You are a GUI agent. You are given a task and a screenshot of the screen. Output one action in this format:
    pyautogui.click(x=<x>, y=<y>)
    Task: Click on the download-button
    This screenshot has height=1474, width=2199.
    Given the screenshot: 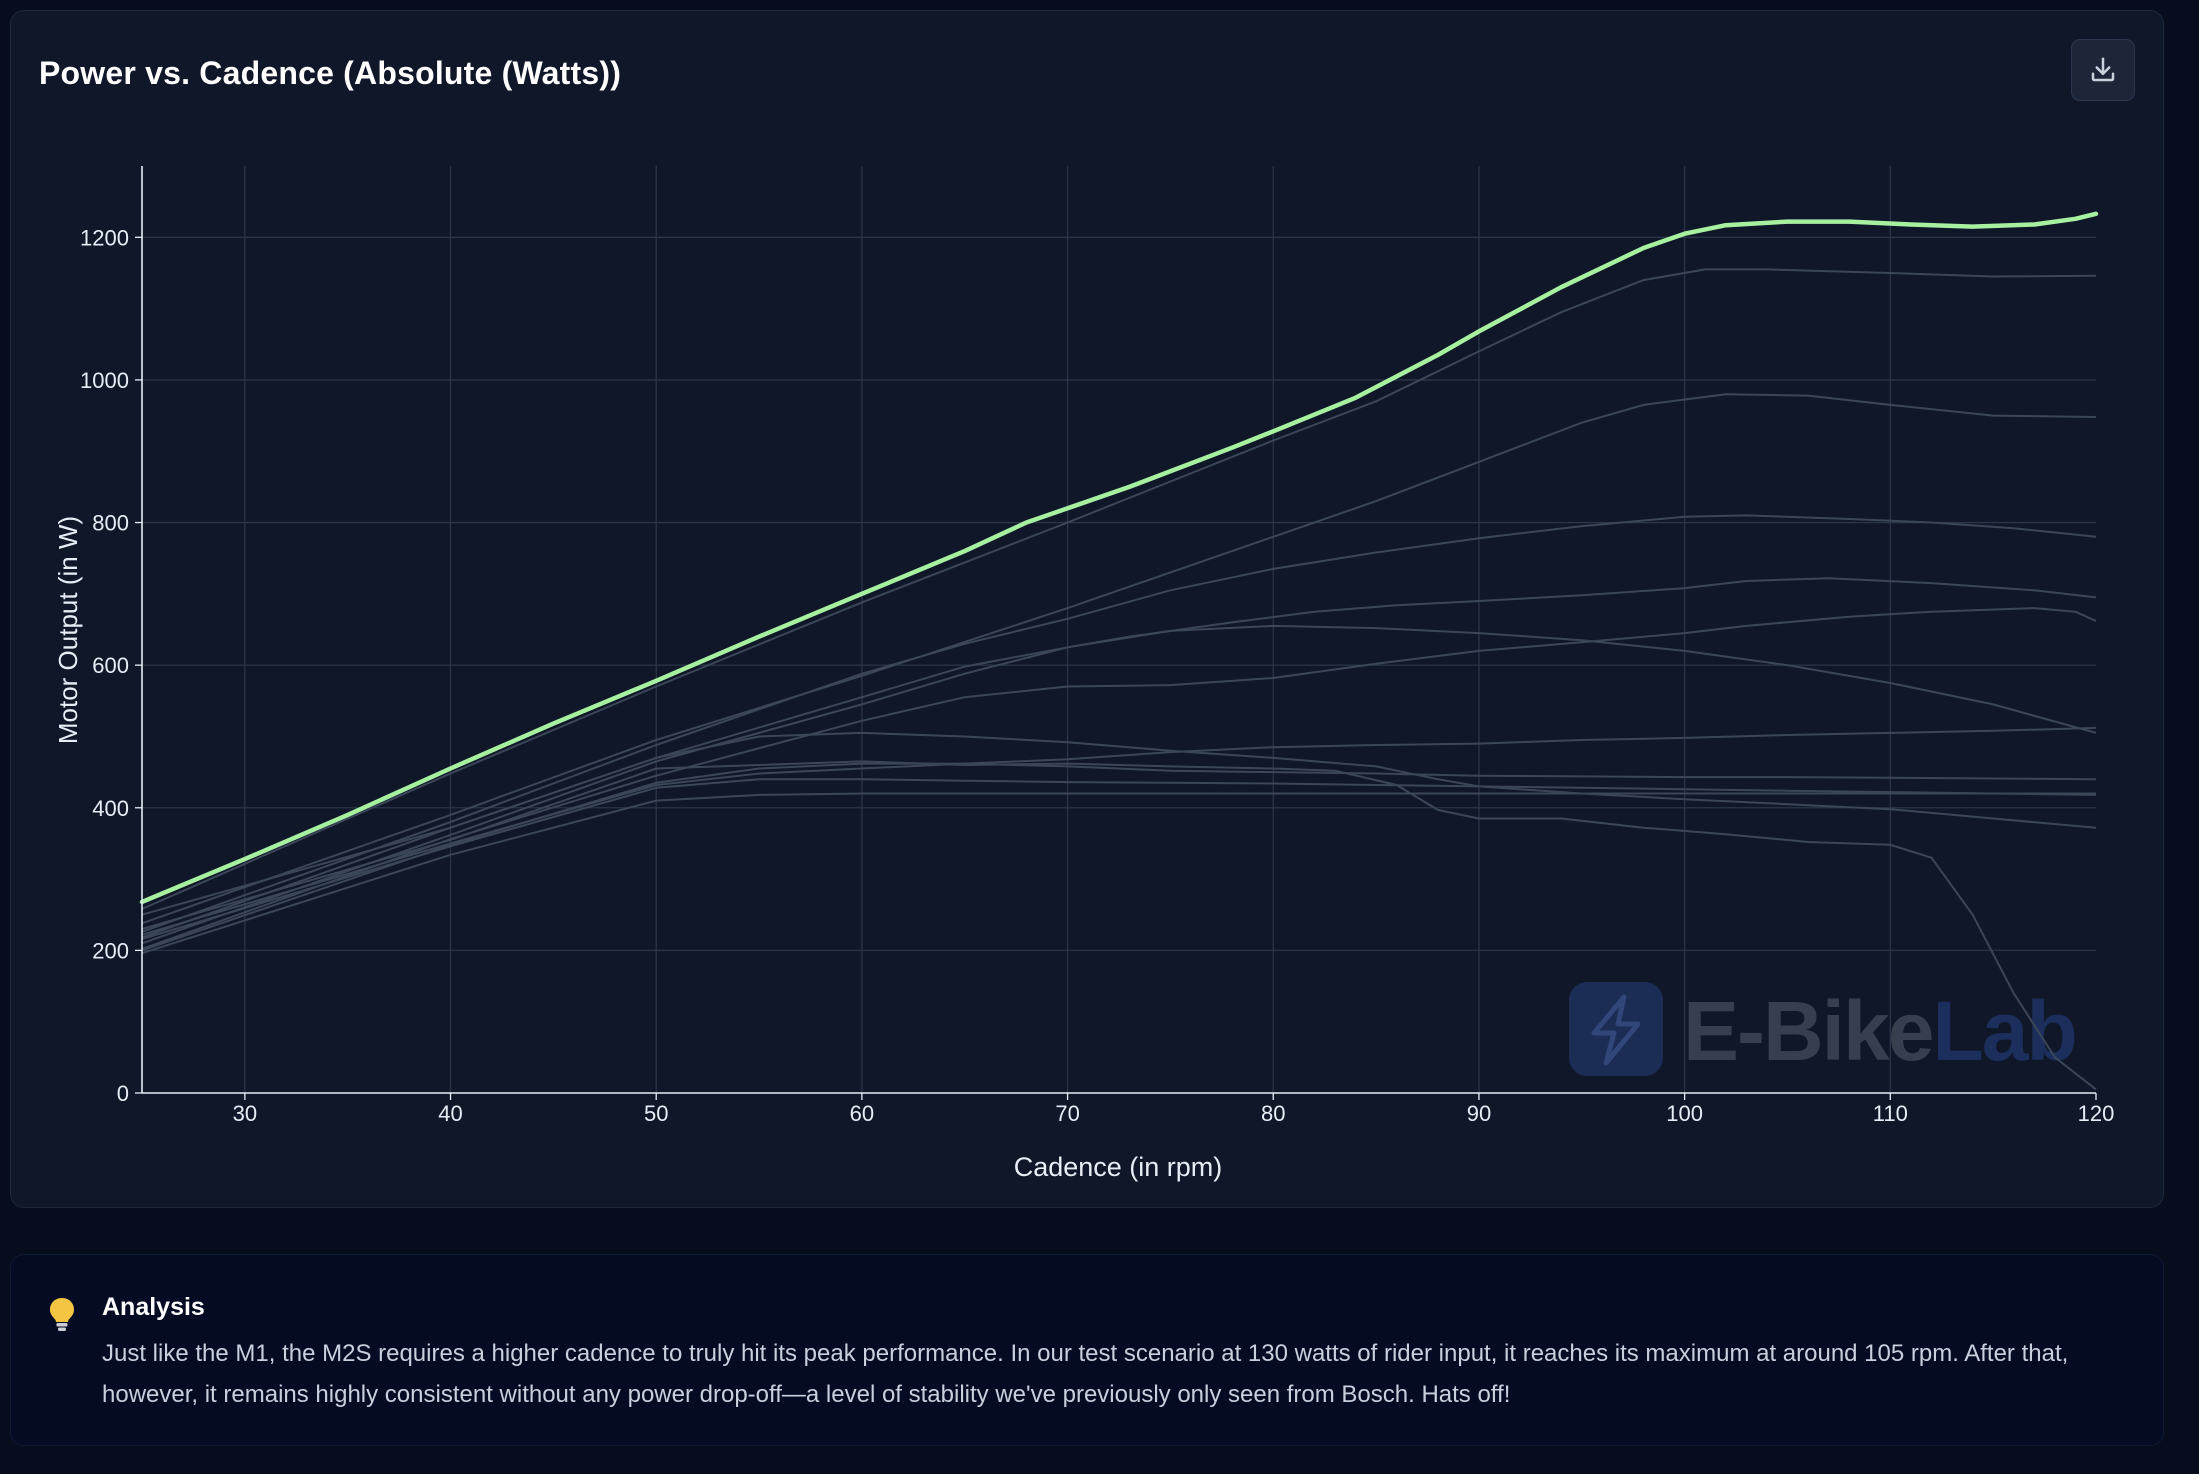 What is the action you would take?
    pyautogui.click(x=2103, y=70)
    